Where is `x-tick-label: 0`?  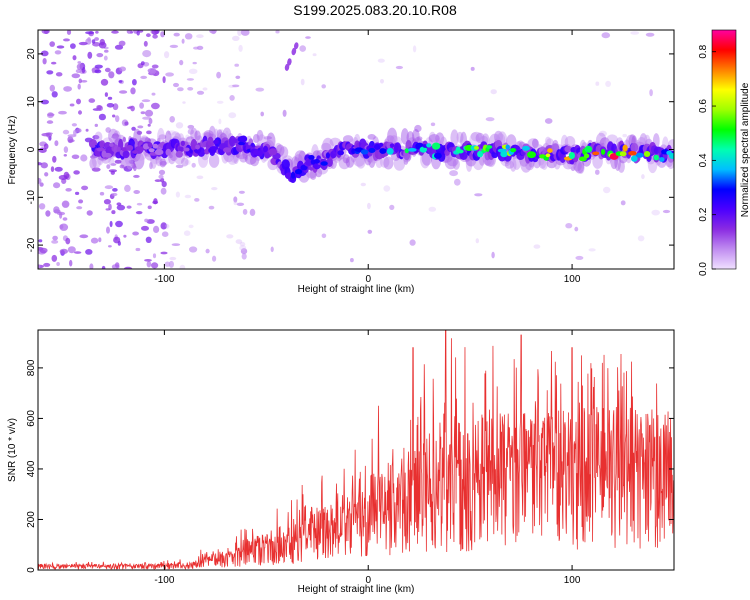 x-tick-label: 0 is located at coordinates (368, 580).